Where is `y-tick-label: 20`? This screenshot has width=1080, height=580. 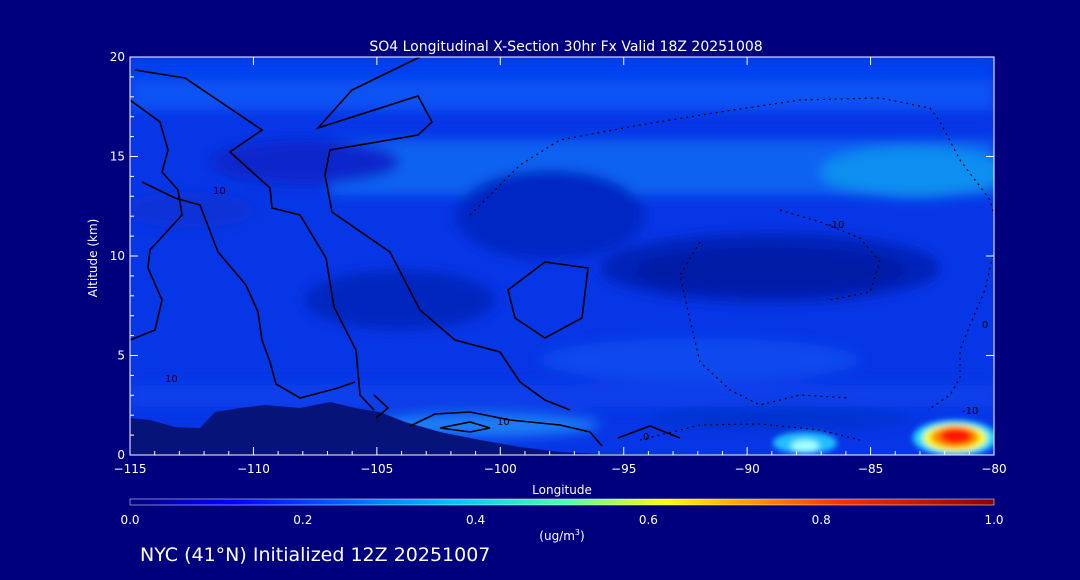 y-tick-label: 20 is located at coordinates (117, 57).